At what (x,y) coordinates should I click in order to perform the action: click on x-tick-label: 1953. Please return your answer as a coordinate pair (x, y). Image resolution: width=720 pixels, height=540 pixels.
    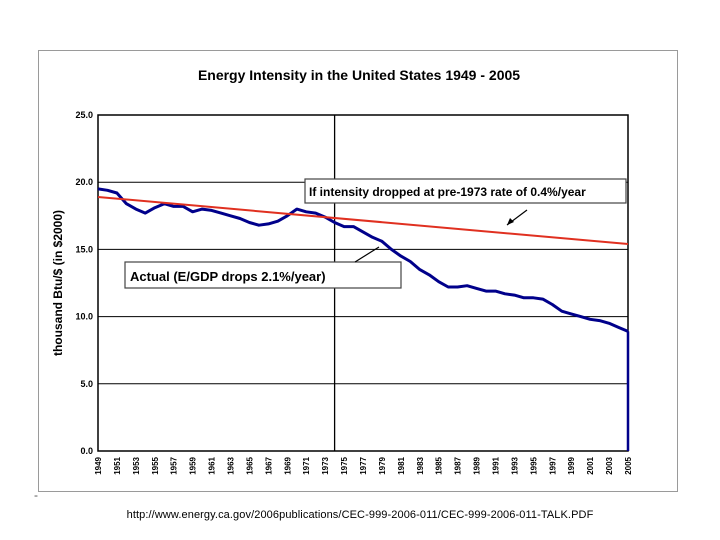
    Looking at the image, I should click on (136, 465).